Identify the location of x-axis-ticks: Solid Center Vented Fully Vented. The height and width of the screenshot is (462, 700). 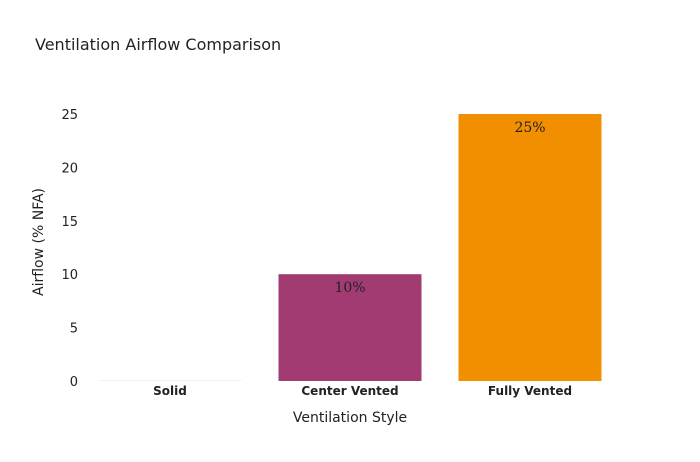
(362, 391).